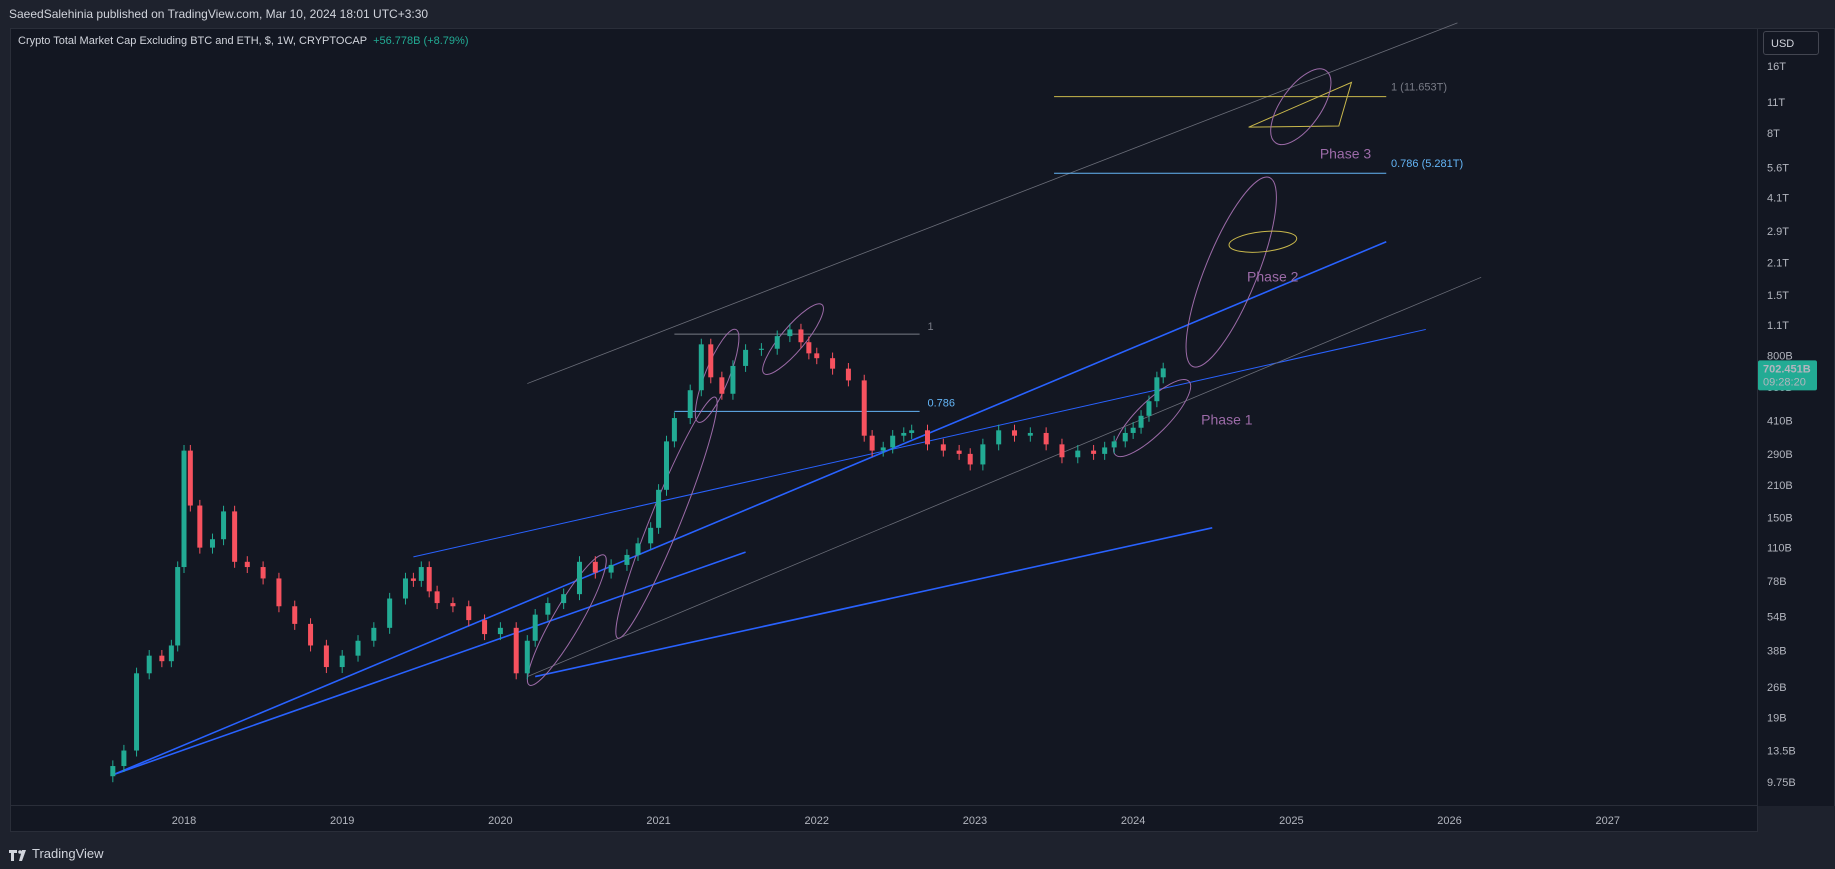 The width and height of the screenshot is (1835, 869). I want to click on time-tick-label: 2018, so click(184, 821).